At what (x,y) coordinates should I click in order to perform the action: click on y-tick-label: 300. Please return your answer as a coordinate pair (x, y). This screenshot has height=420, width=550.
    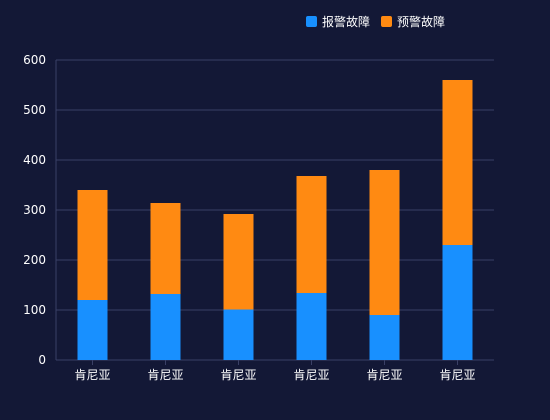
    Looking at the image, I should click on (34, 210).